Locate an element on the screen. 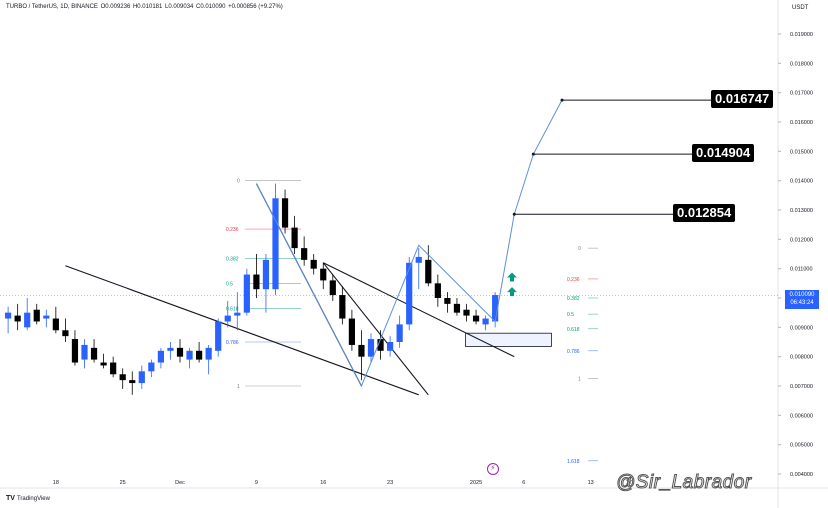 This screenshot has height=508, width=828. current-price-tag: 0.010090 06:43:24 is located at coordinates (802, 299).